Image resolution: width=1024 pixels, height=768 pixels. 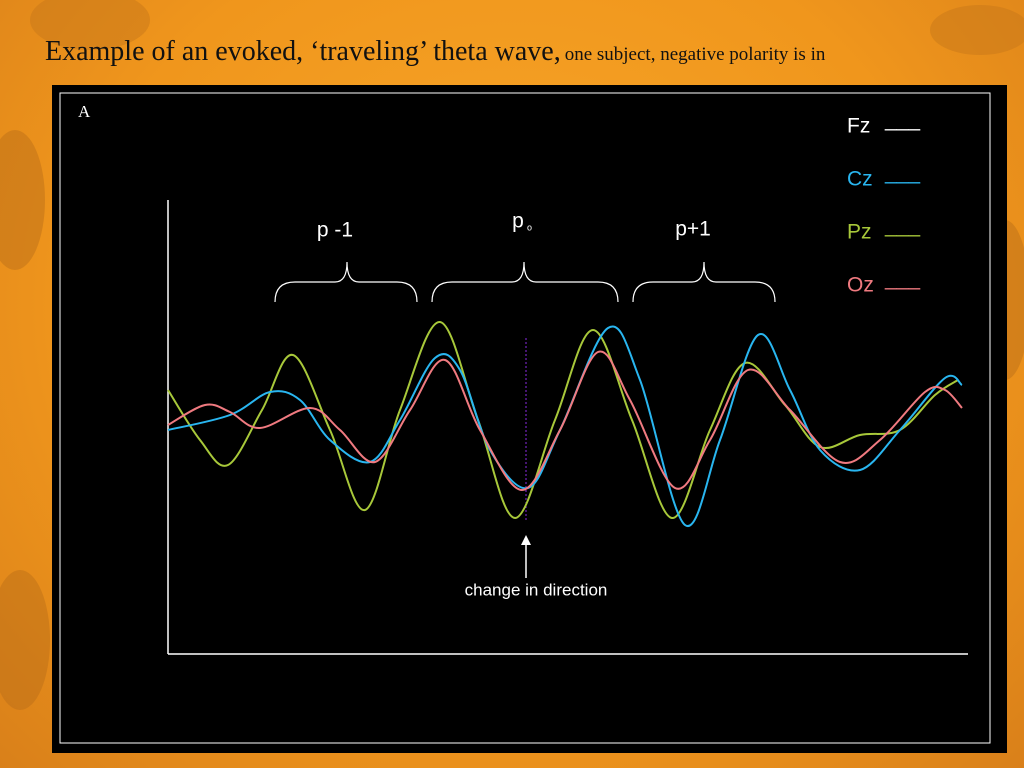 I want to click on p-zero-subscript: o, so click(x=529, y=227).